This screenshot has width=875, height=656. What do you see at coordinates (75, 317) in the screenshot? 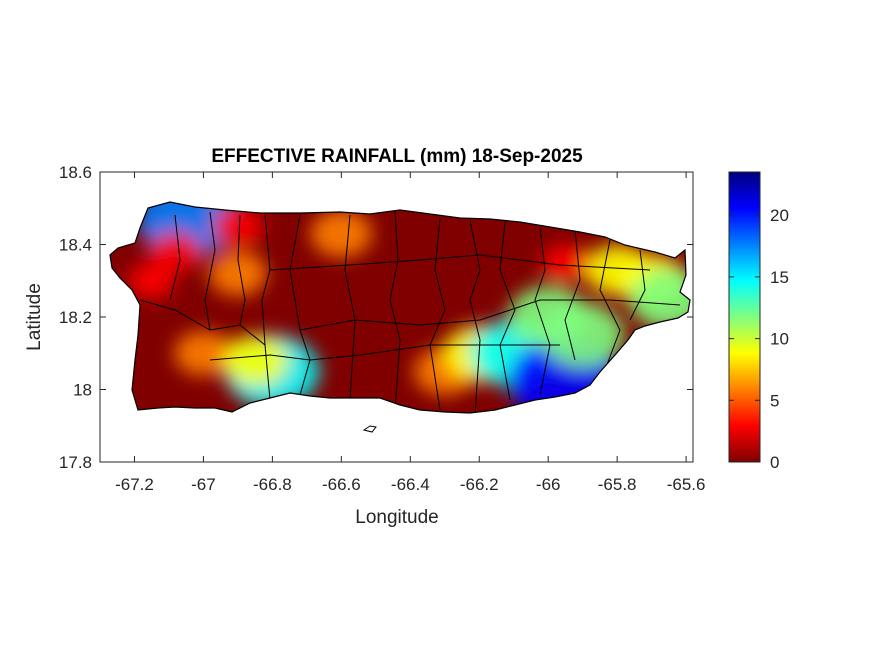
I see `y-tick-label: 18.2` at bounding box center [75, 317].